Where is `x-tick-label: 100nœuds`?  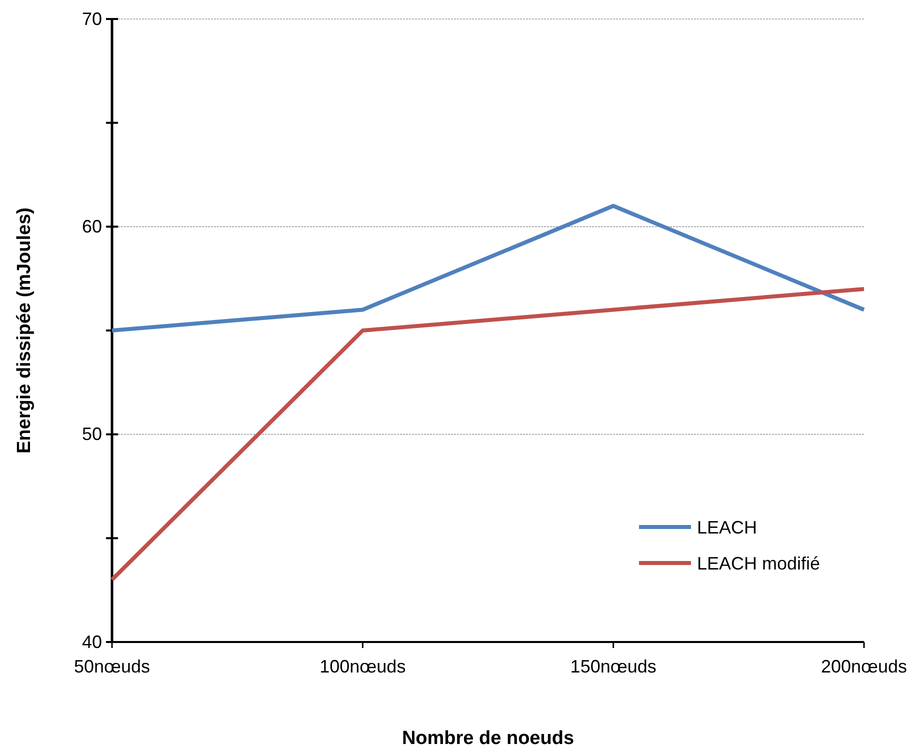
x-tick-label: 100nœuds is located at coordinates (363, 666).